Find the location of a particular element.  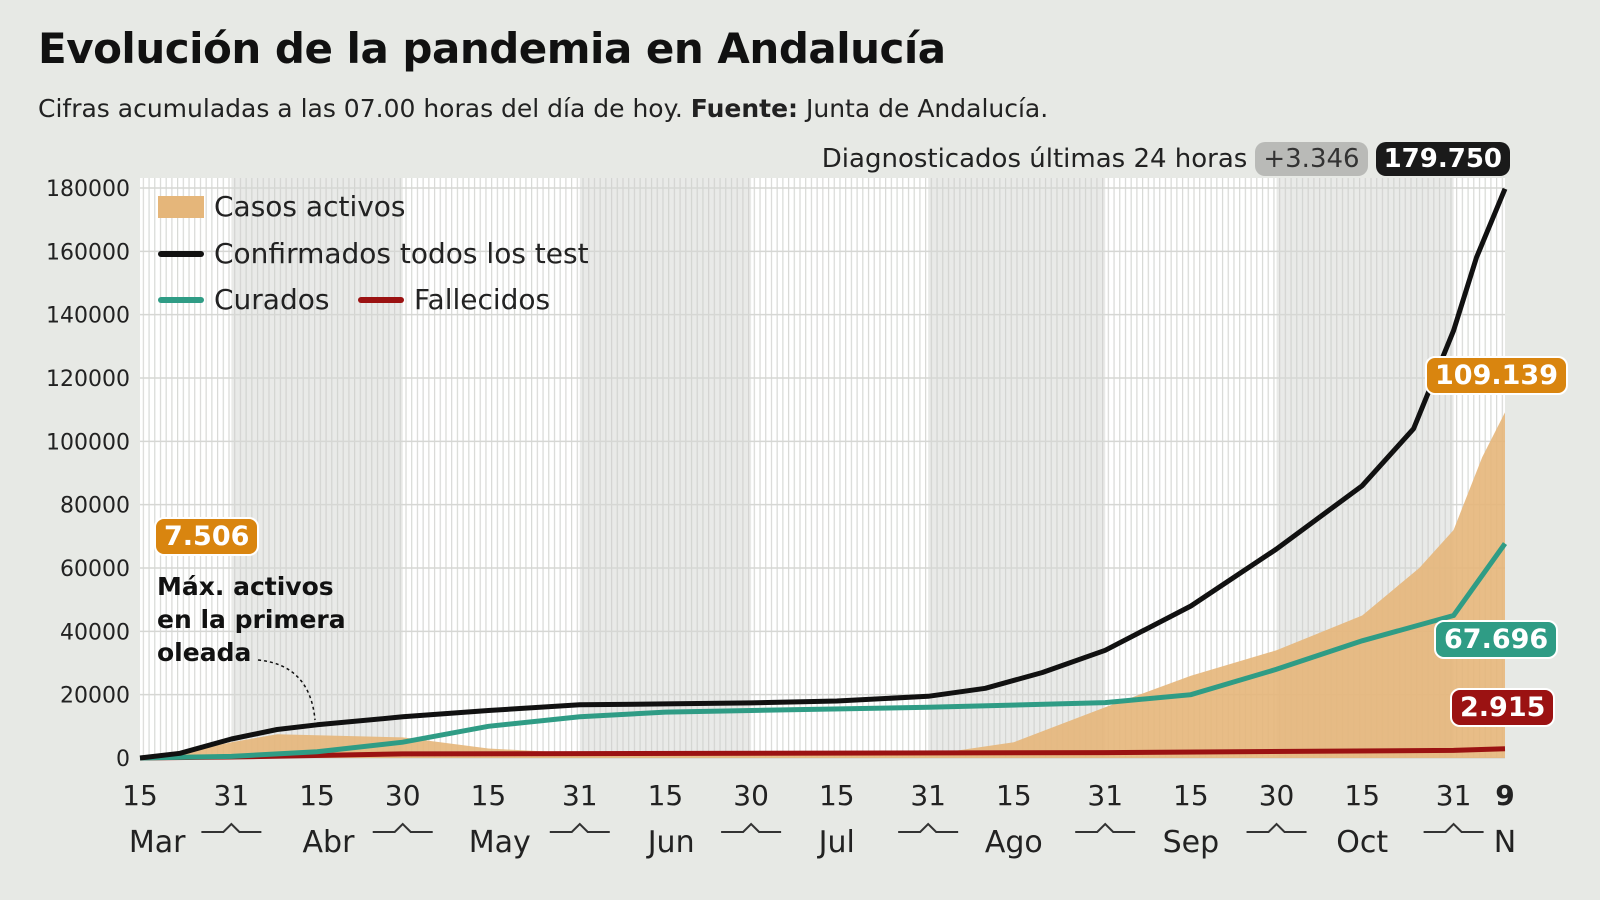

annotation-line: en la primera is located at coordinates (251, 619).